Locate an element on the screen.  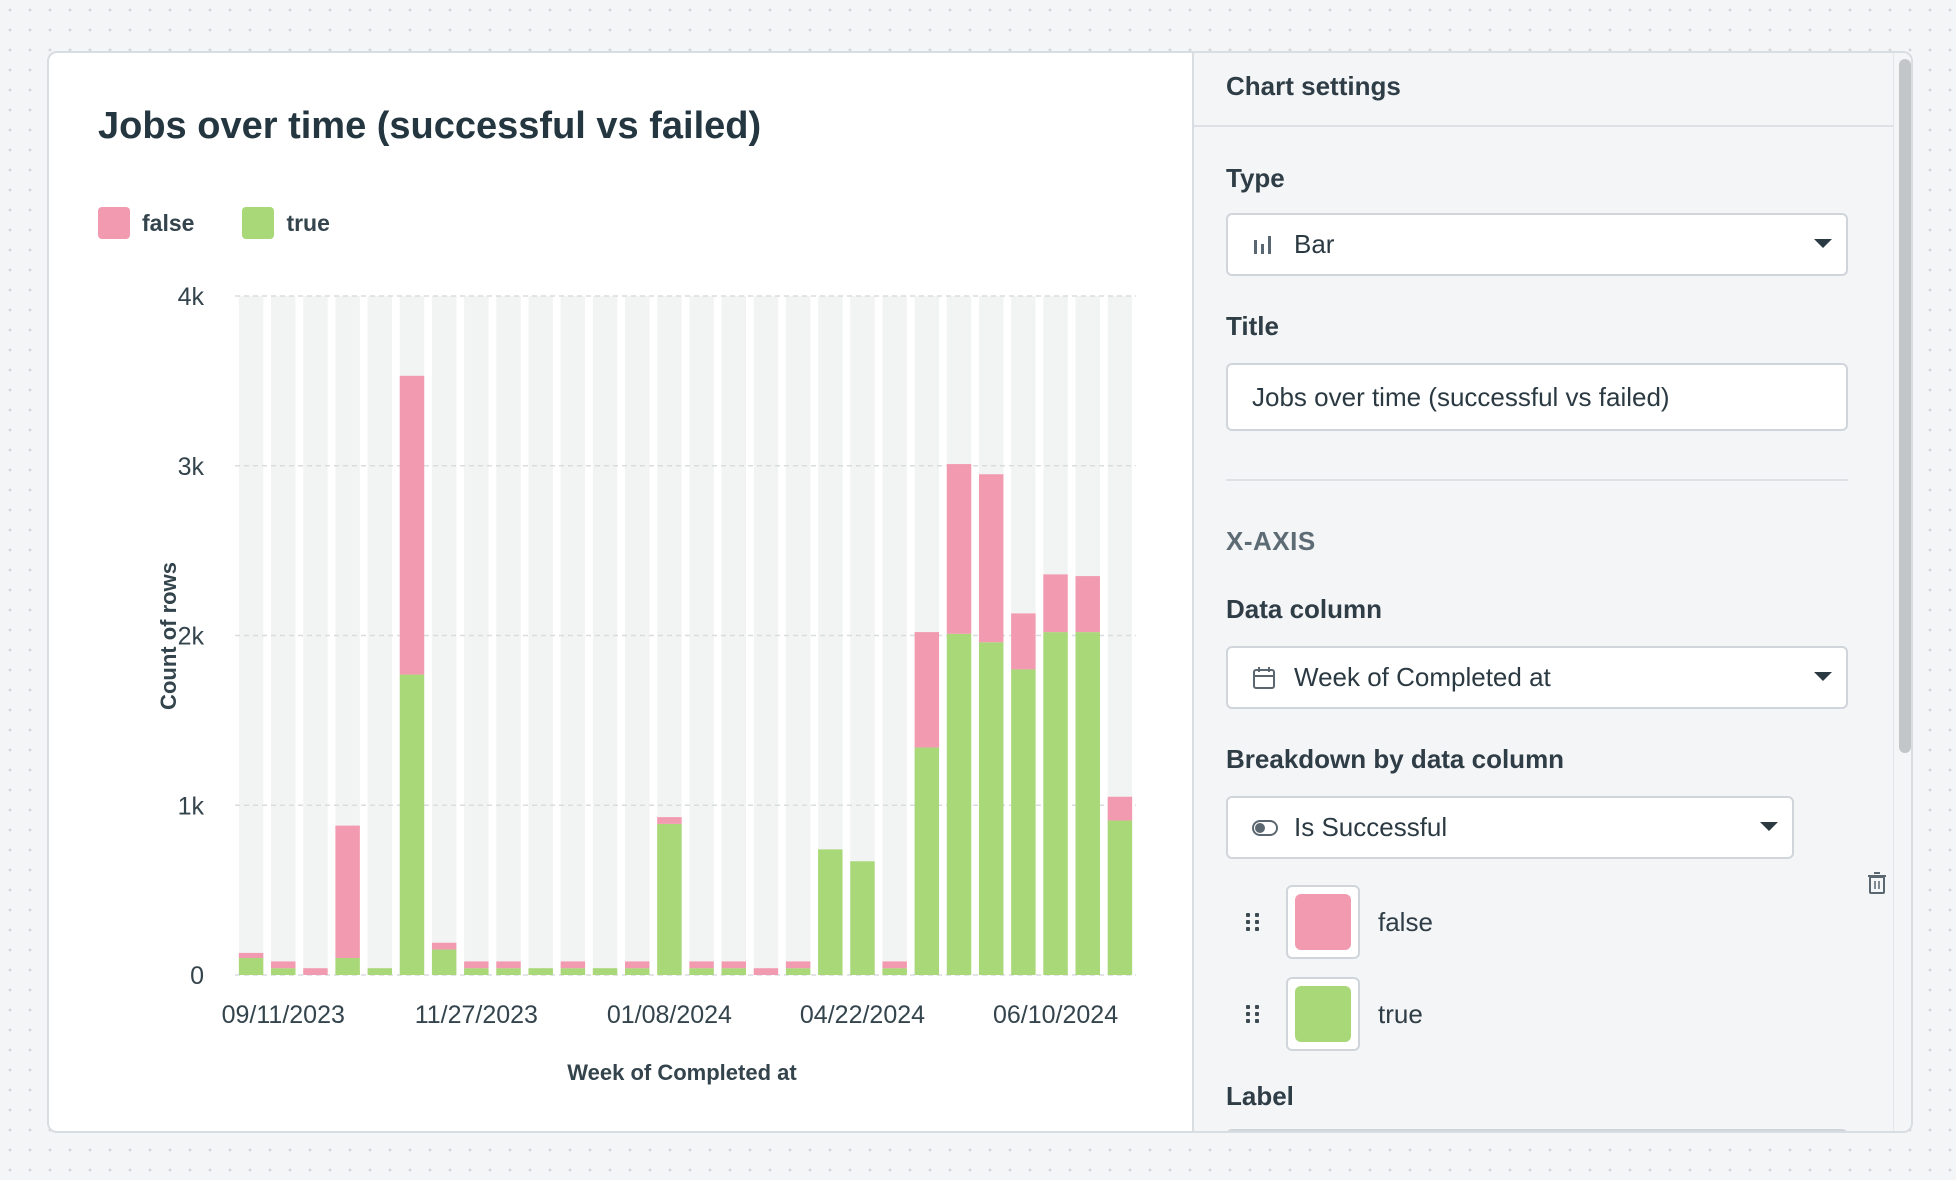
color-picker-true is located at coordinates (1323, 1014).